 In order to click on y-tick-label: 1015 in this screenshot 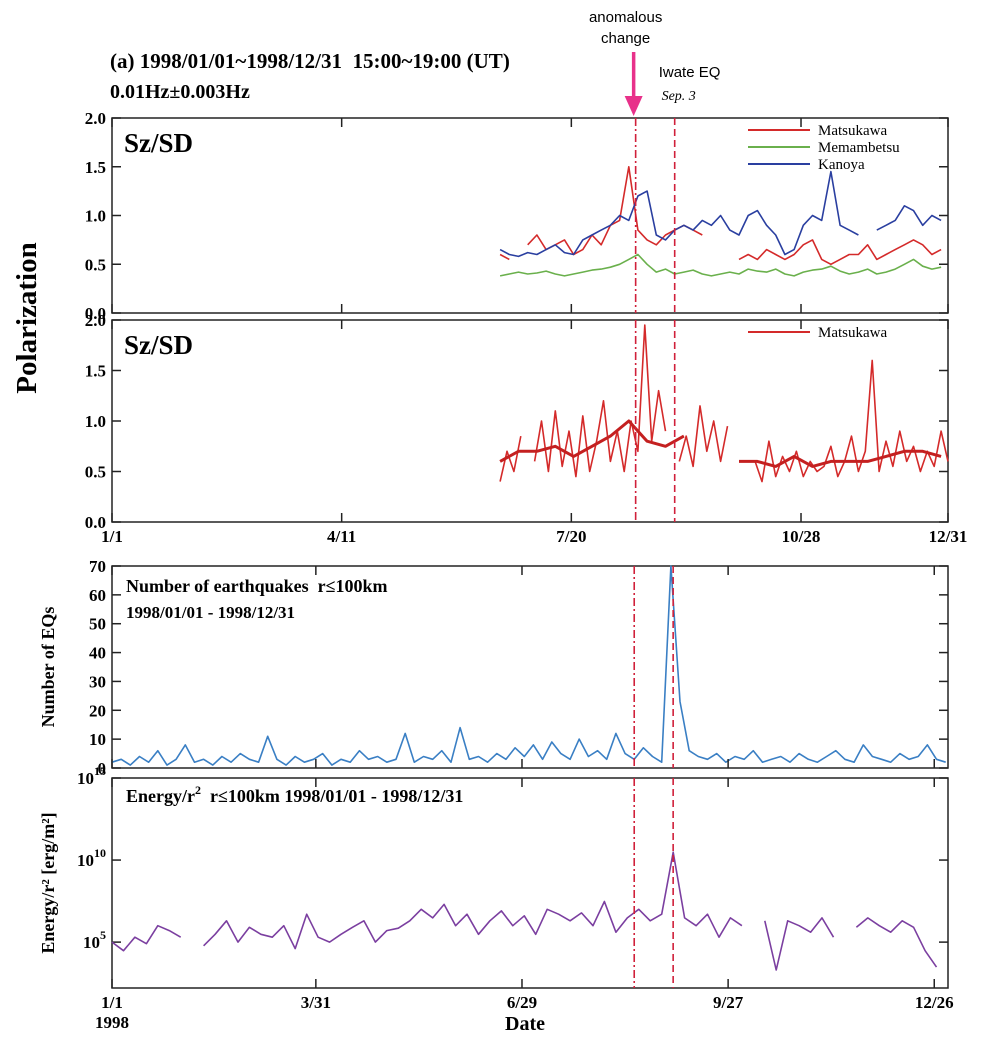, I will do `click(91, 776)`.